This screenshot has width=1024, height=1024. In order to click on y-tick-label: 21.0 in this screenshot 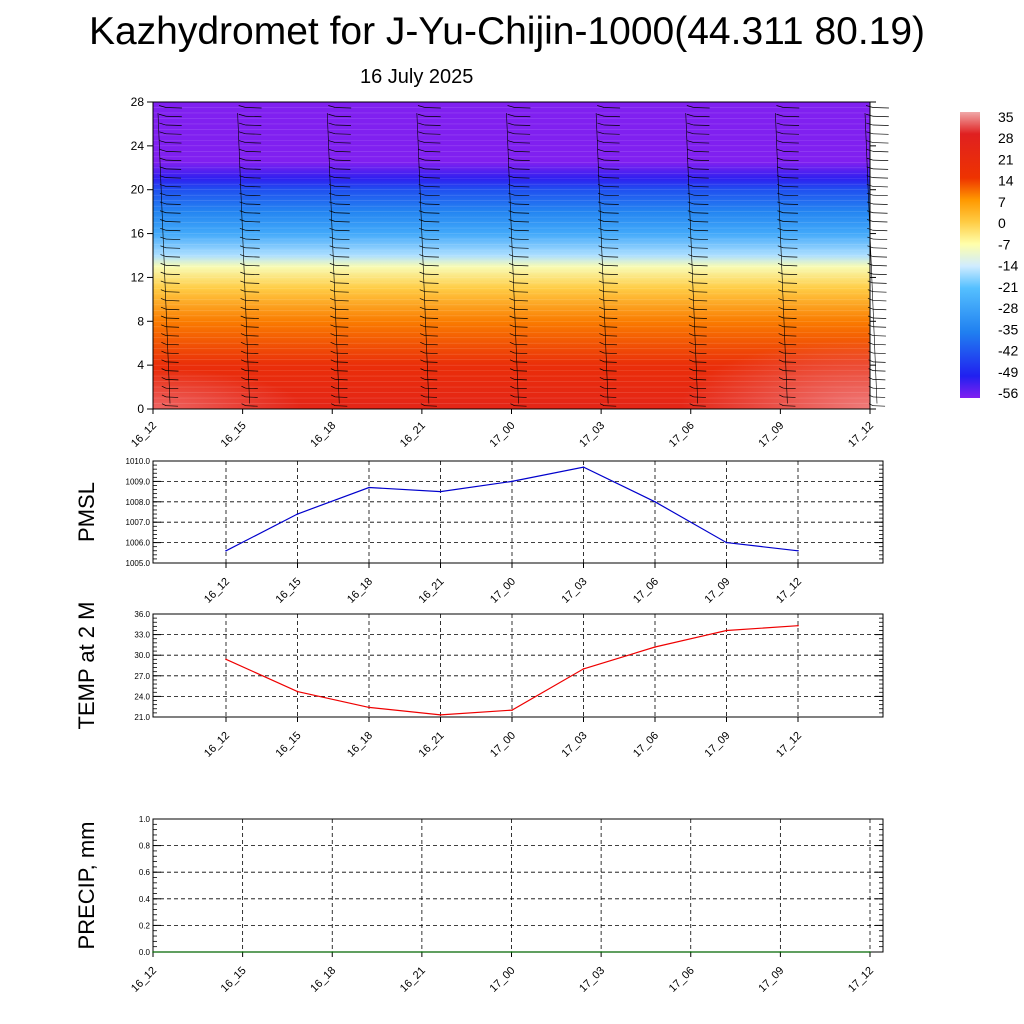, I will do `click(142, 717)`.